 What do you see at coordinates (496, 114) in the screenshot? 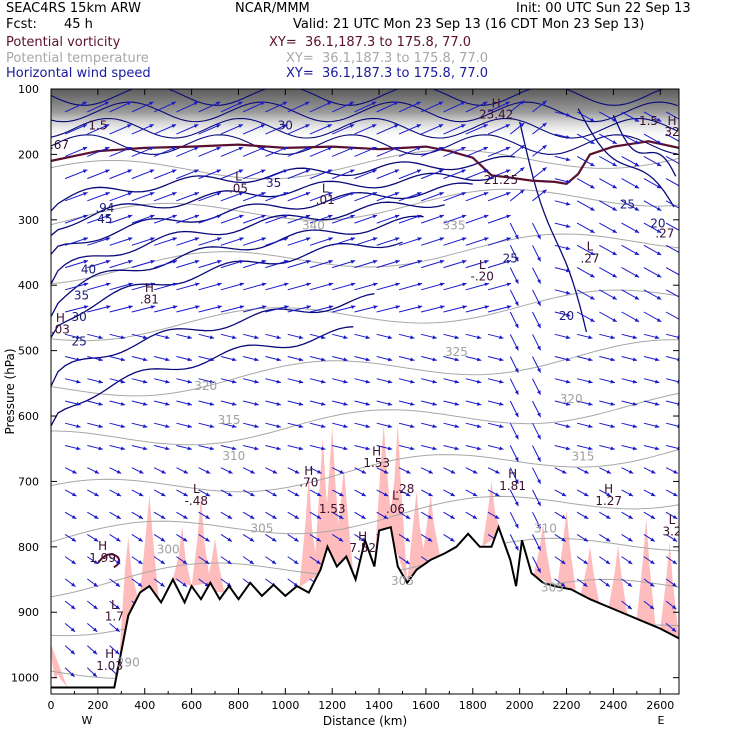
I see `pv-label-30: 23.42` at bounding box center [496, 114].